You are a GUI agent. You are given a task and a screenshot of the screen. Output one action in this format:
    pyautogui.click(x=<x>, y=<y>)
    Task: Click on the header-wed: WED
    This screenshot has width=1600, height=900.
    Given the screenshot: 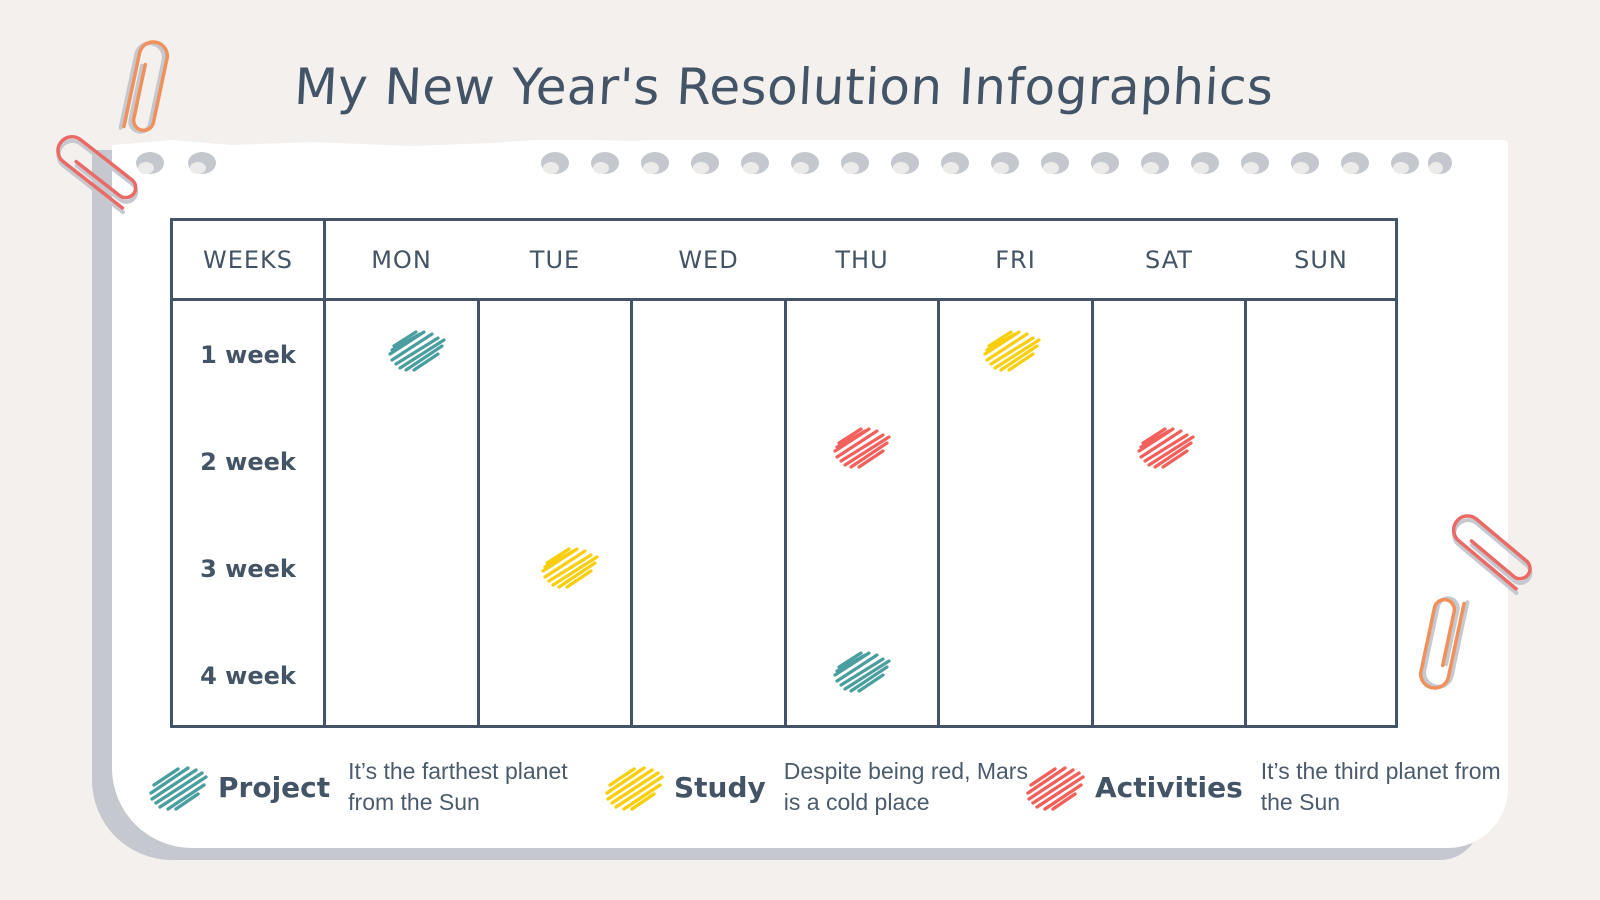 What is the action you would take?
    pyautogui.click(x=708, y=259)
    